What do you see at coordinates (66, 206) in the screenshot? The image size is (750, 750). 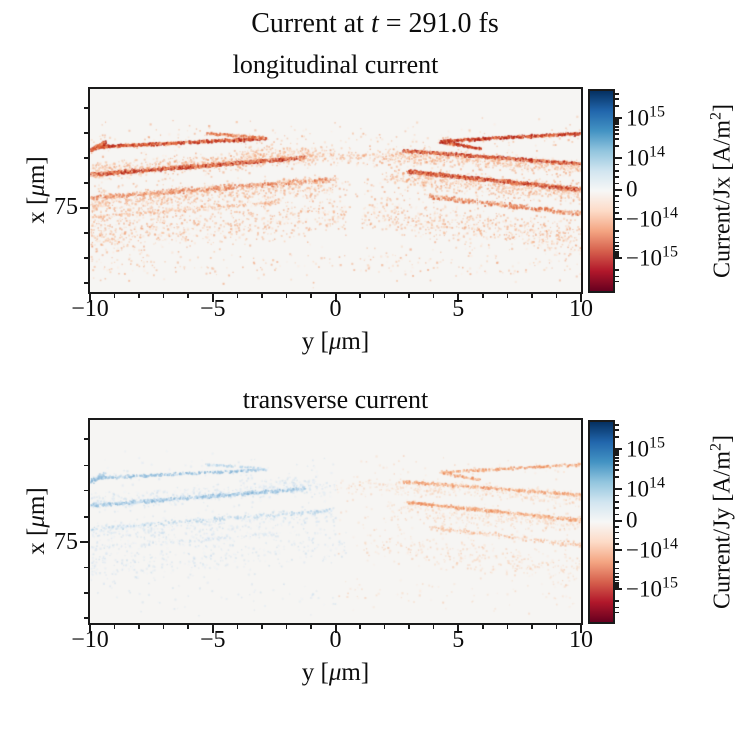 I see `y-tick-label-75-longitudinal: 75` at bounding box center [66, 206].